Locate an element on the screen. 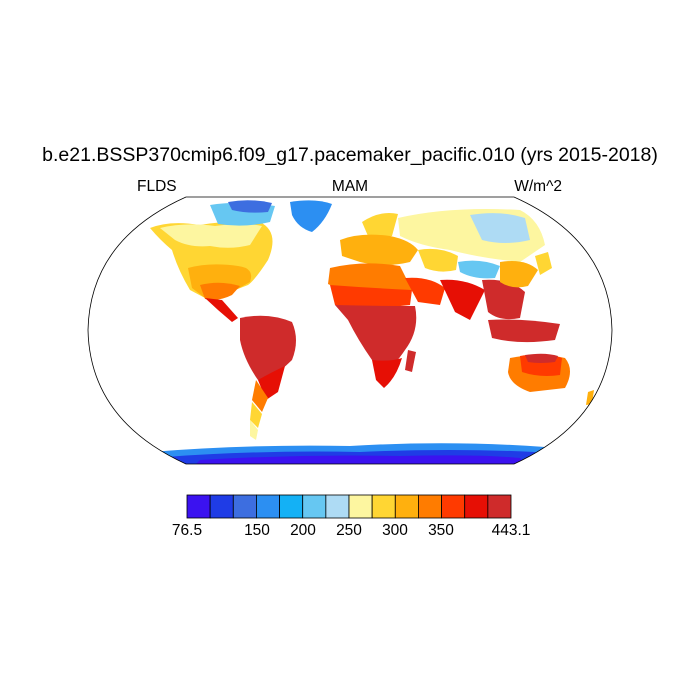  variable-label: FLDS is located at coordinates (157, 186).